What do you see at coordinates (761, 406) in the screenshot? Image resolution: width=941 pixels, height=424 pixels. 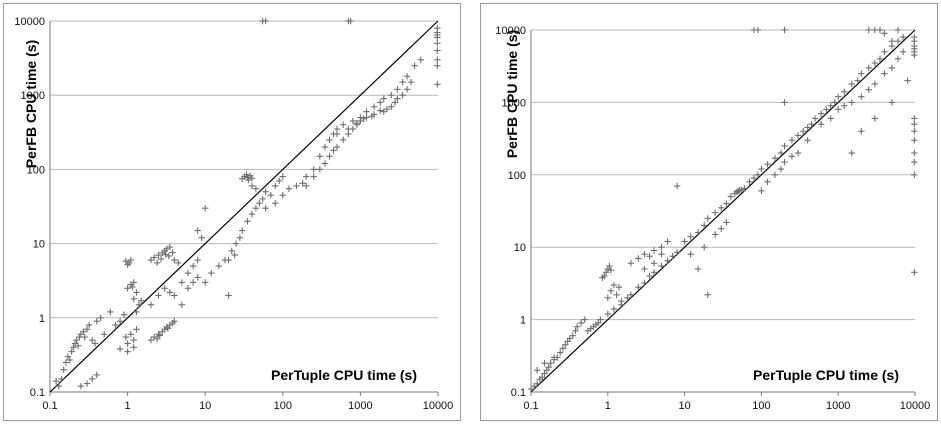 I see `x-tick-label: 100` at bounding box center [761, 406].